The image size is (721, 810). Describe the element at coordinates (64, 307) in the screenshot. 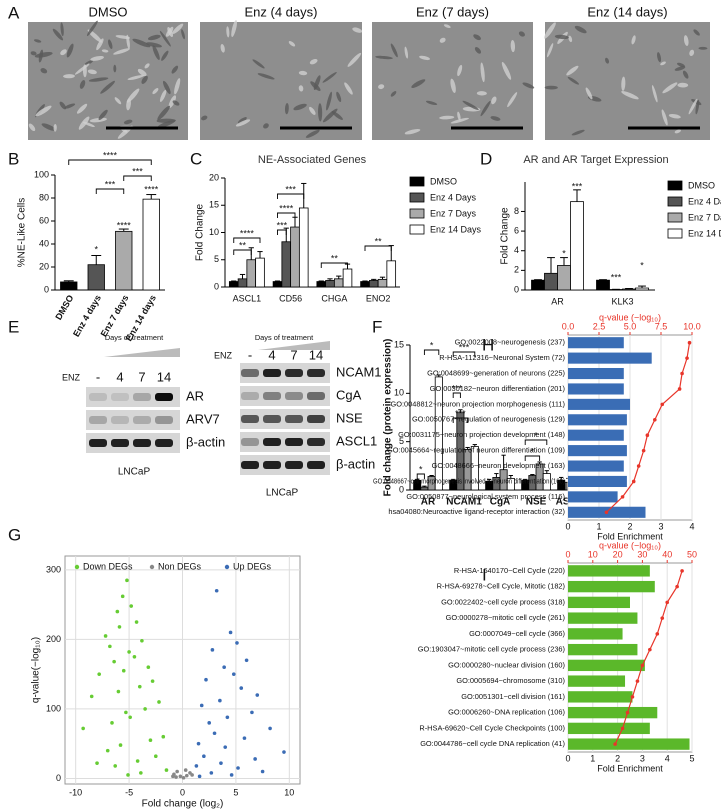

I see `x-tick-label: DMSO` at that location.